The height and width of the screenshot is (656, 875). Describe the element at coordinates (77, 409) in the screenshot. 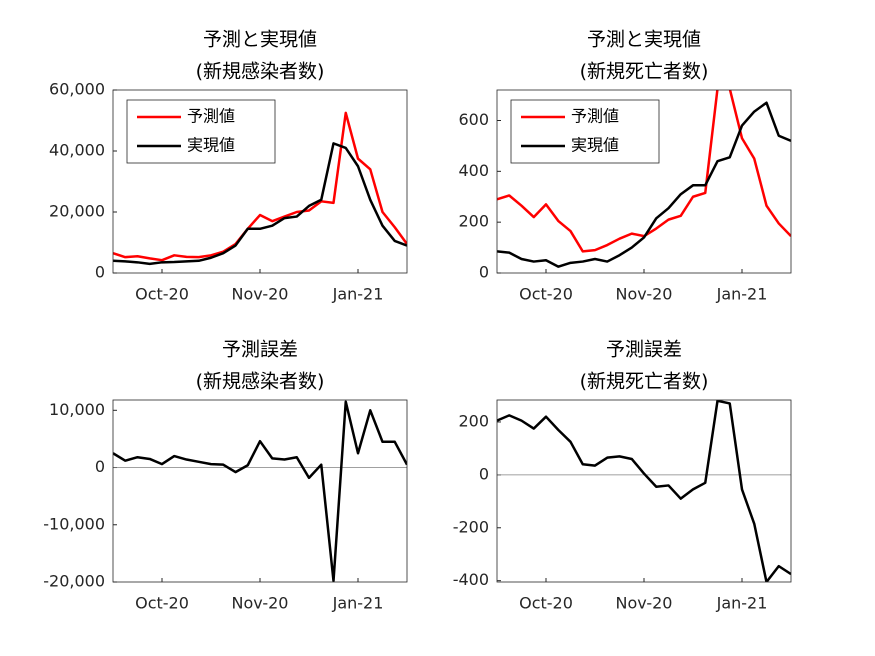

I see `y-tick-label: 10,000` at that location.